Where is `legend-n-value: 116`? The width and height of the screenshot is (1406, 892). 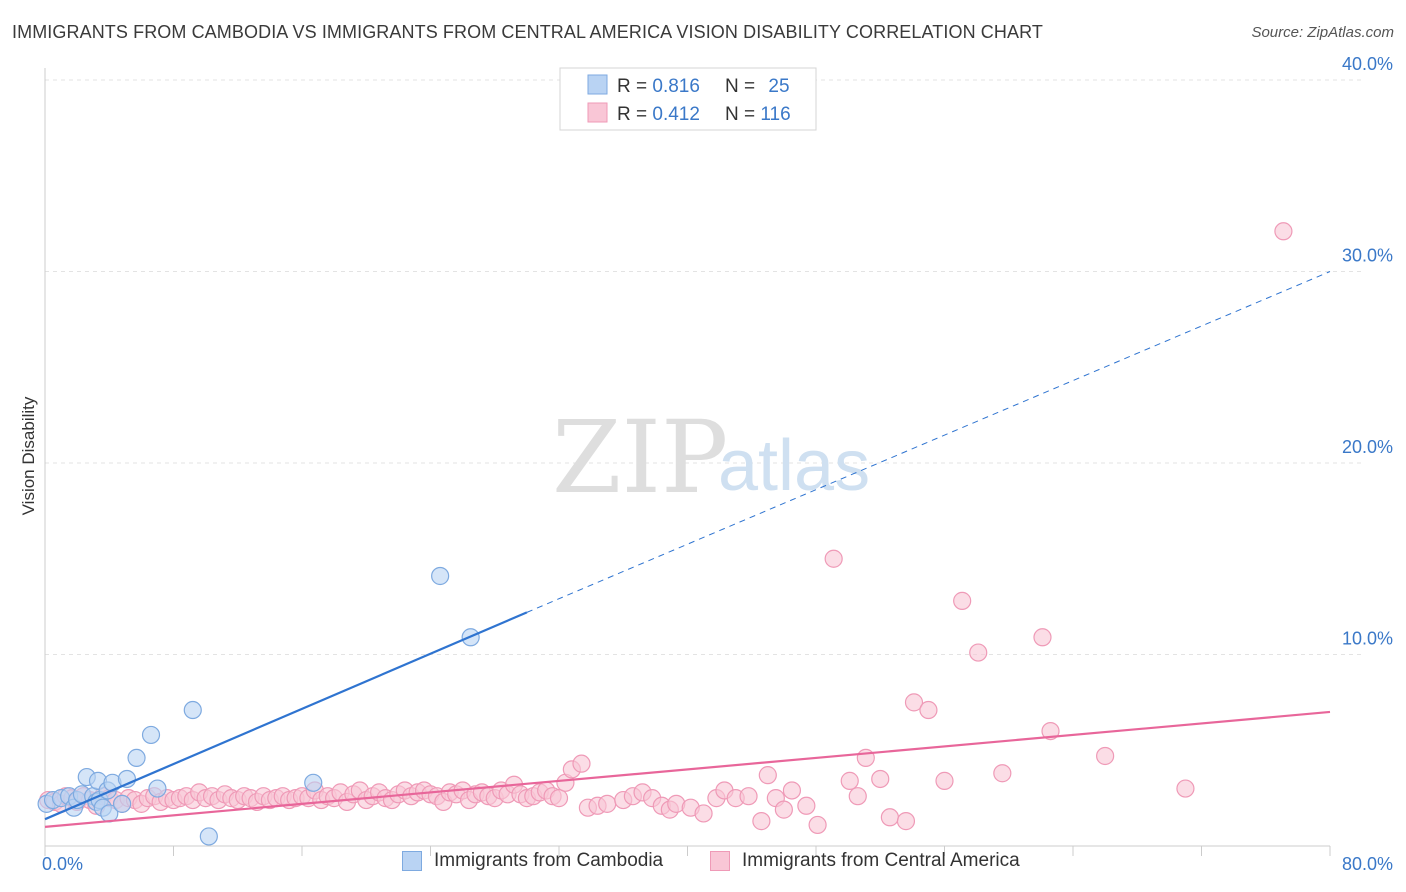 legend-n-value: 116 is located at coordinates (775, 114).